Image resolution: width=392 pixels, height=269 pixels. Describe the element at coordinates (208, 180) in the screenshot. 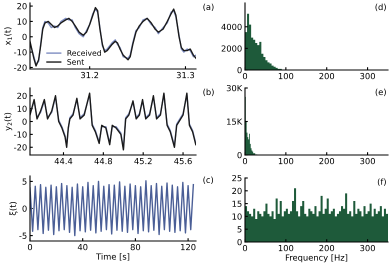

I see `text: (c)` at that location.